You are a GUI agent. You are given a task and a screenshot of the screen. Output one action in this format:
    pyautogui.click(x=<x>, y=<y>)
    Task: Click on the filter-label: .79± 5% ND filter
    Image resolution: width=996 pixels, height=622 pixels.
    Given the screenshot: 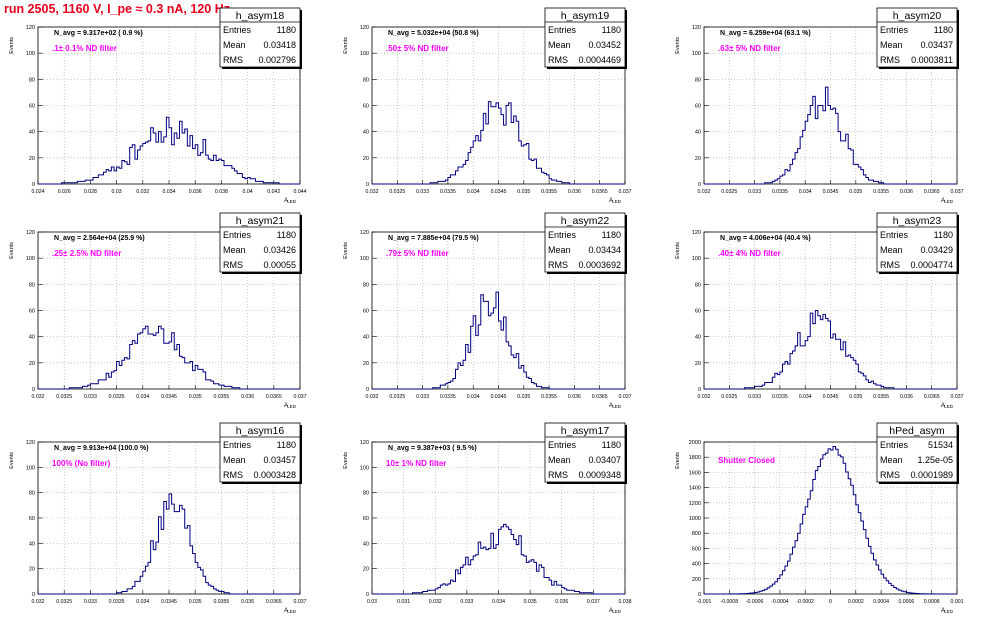 What is the action you would take?
    pyautogui.click(x=417, y=253)
    